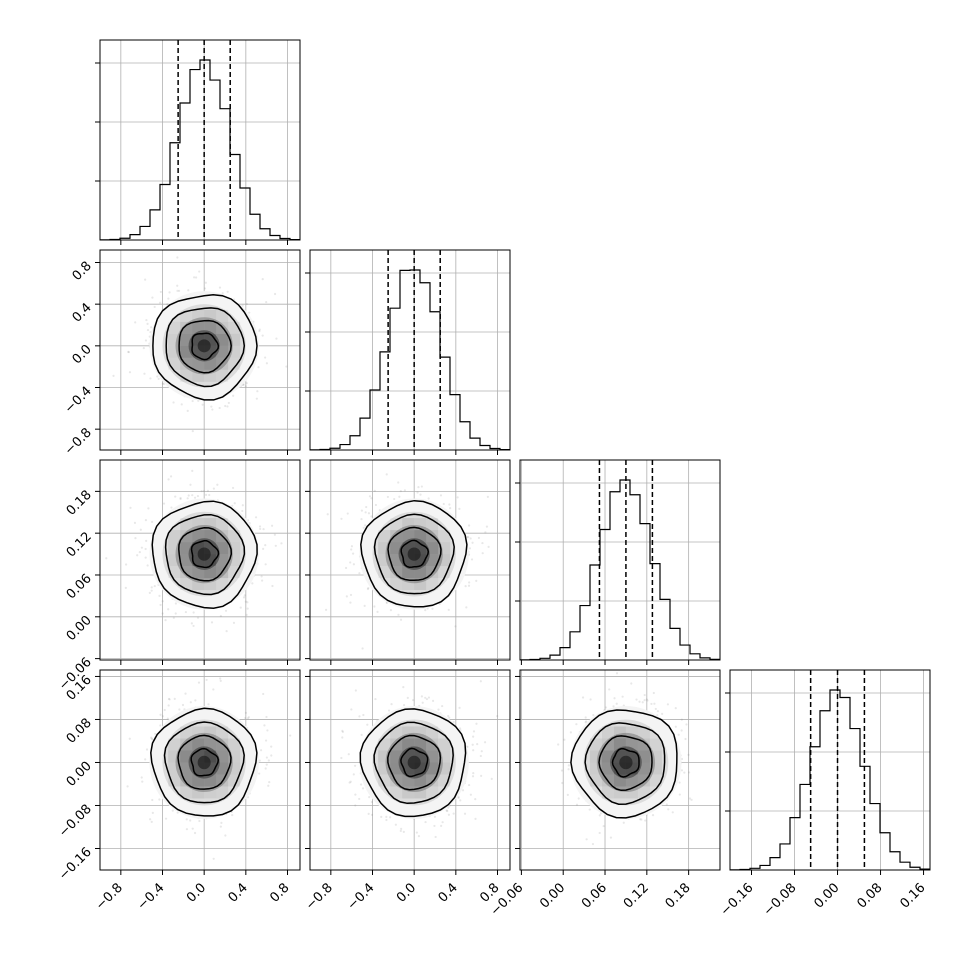  I want to click on x-tick-label: −0.16, so click(737, 899).